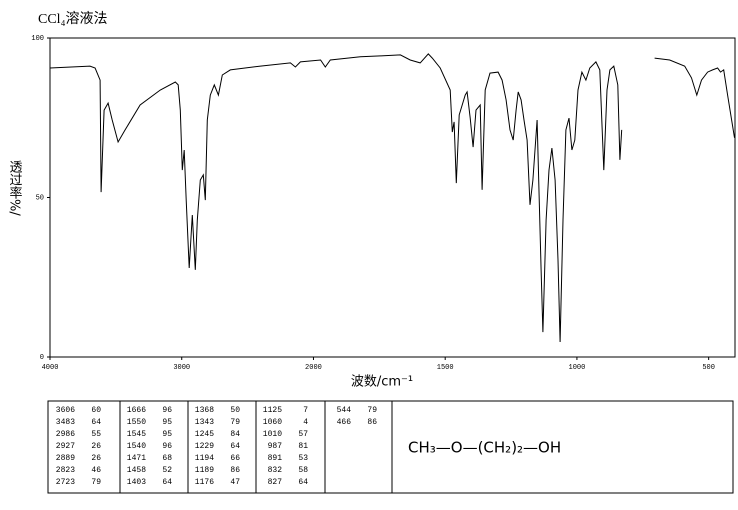 The width and height of the screenshot is (738, 510). What do you see at coordinates (272, 422) in the screenshot?
I see `peak-wavenumber: 1060` at bounding box center [272, 422].